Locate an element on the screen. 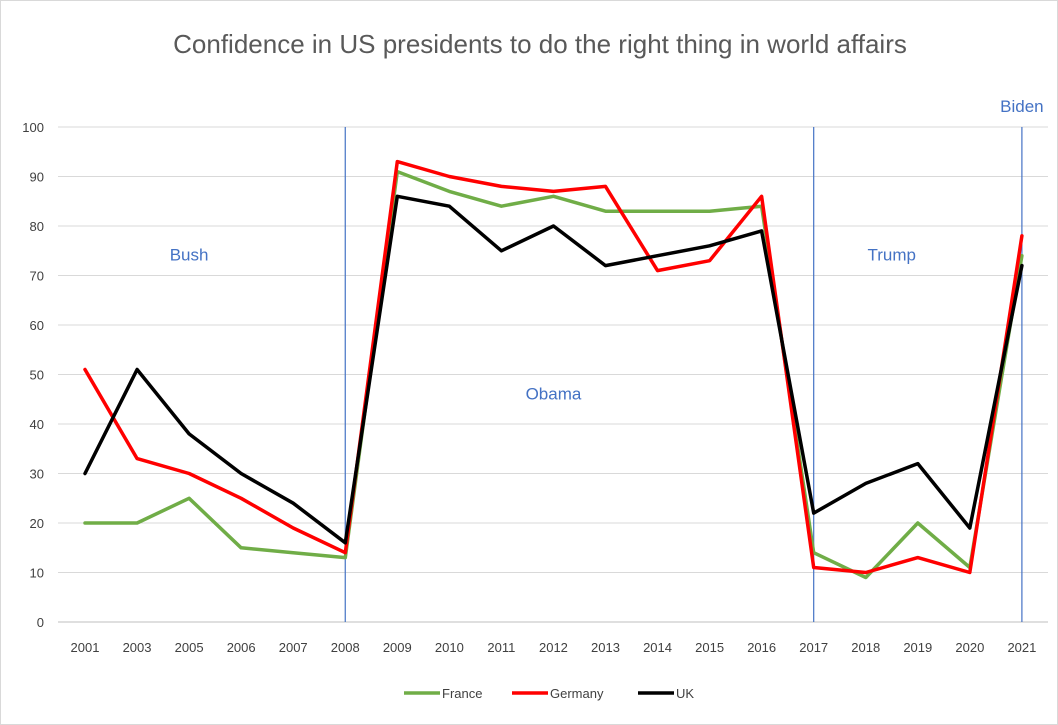 The image size is (1058, 725). x-tick-label: 2012 is located at coordinates (553, 647).